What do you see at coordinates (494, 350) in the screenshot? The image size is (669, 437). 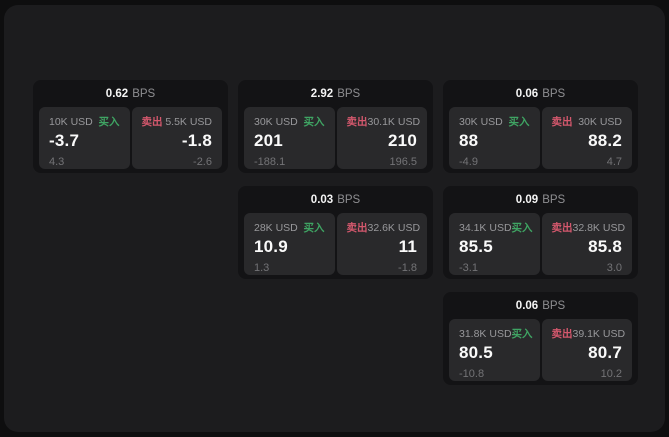 I see `buy-panel: 31.8K USD 买入 80.5 -10.8` at bounding box center [494, 350].